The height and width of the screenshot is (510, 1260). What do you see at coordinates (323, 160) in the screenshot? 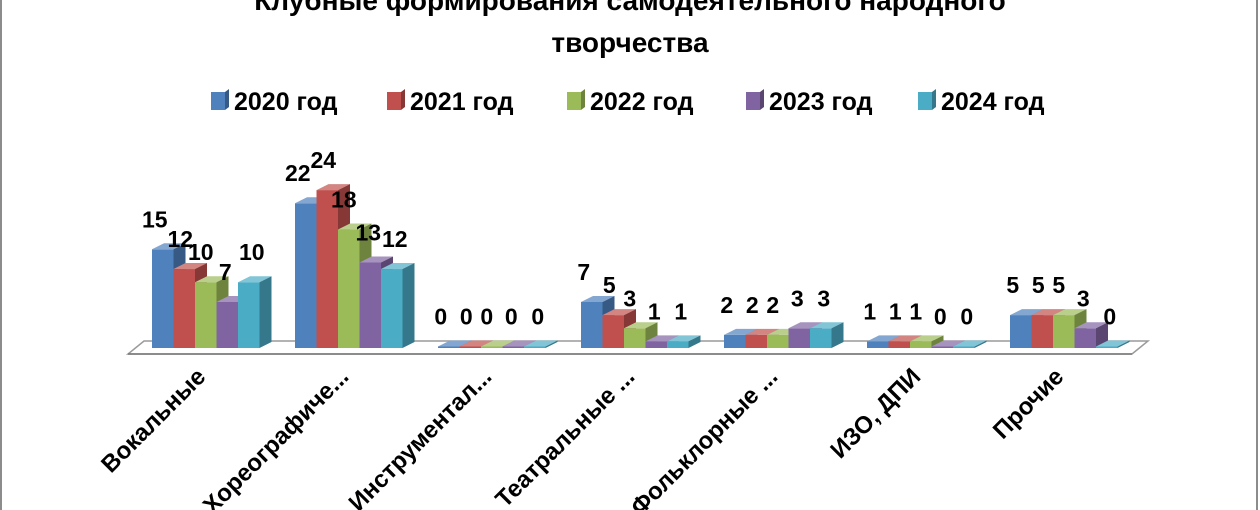
I see `value-label: 24` at bounding box center [323, 160].